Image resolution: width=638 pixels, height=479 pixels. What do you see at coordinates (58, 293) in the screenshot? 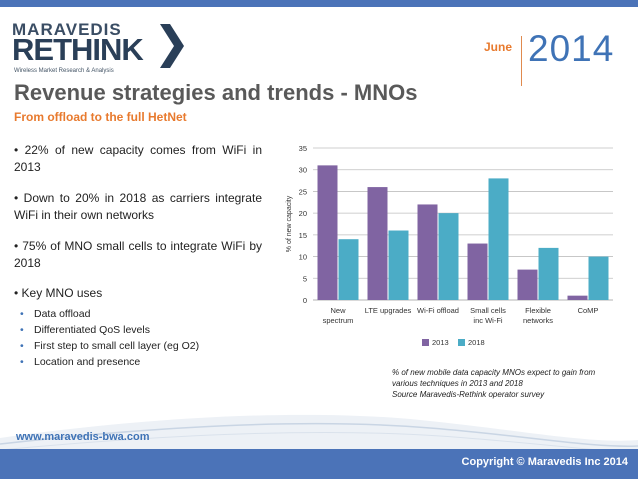
I see `bullet-item-text: • Key MNO uses` at bounding box center [58, 293].